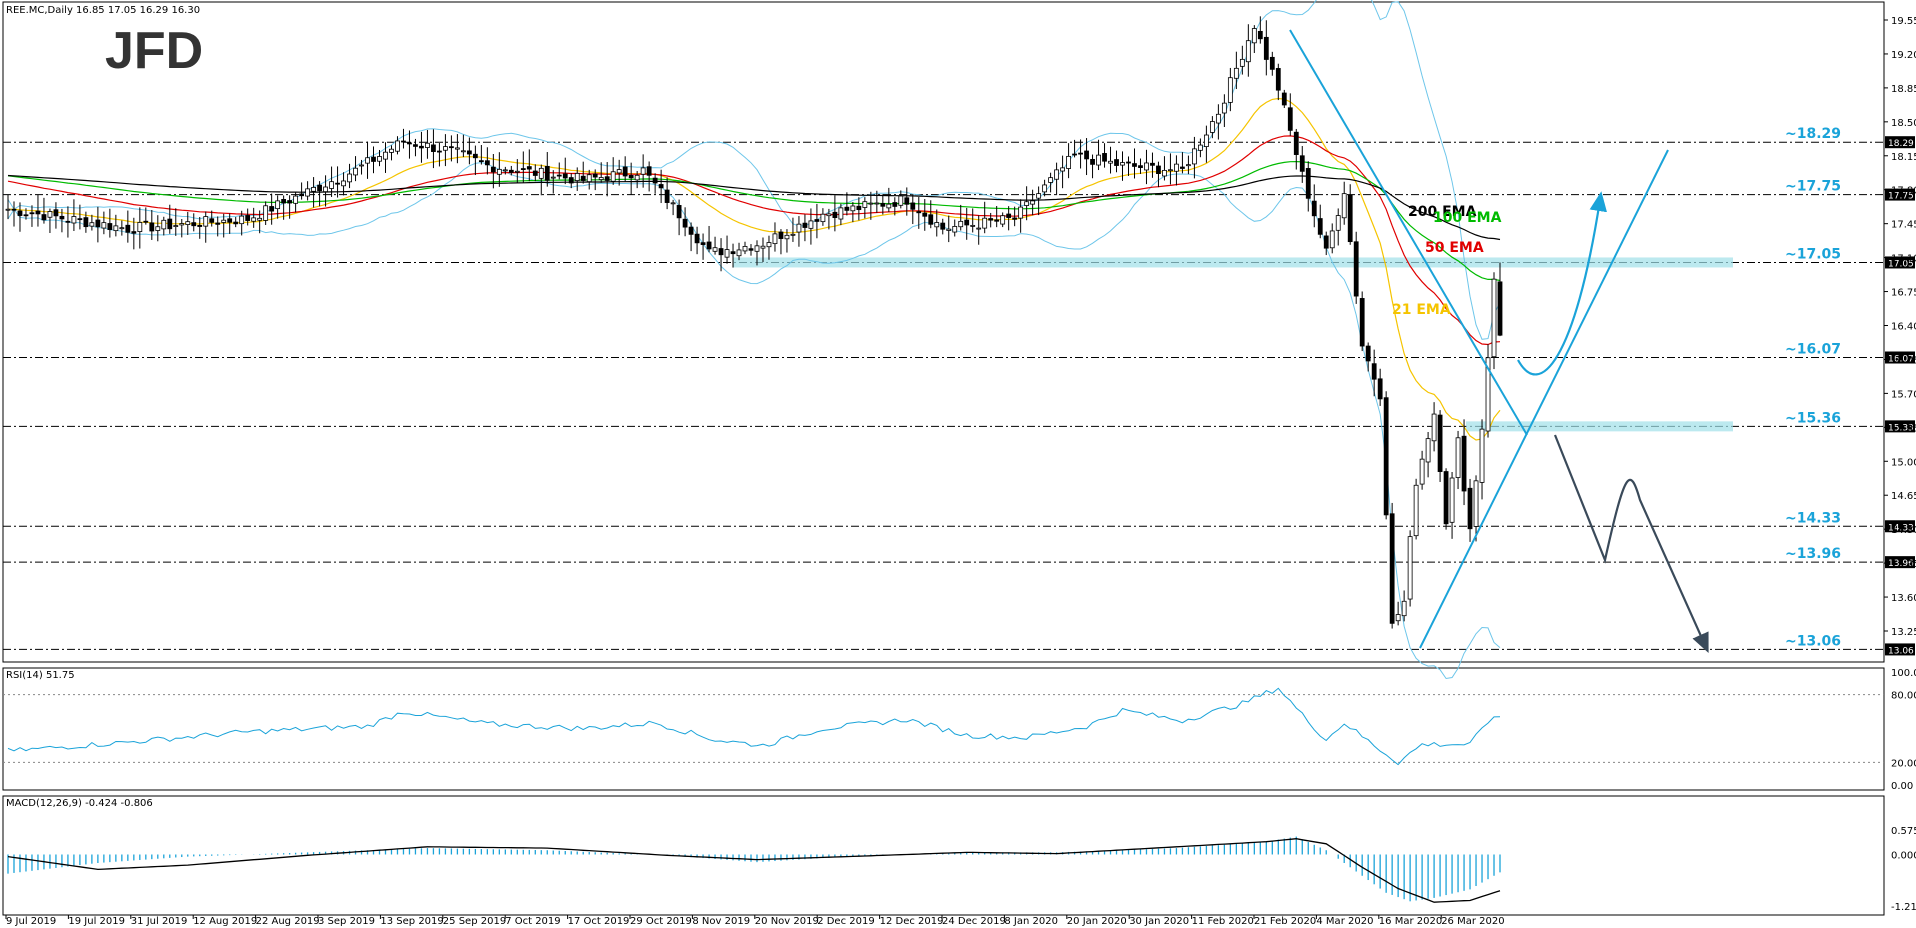 The width and height of the screenshot is (1916, 928). What do you see at coordinates (1903, 428) in the screenshot?
I see `y-tick-label-12: 15.35` at bounding box center [1903, 428].